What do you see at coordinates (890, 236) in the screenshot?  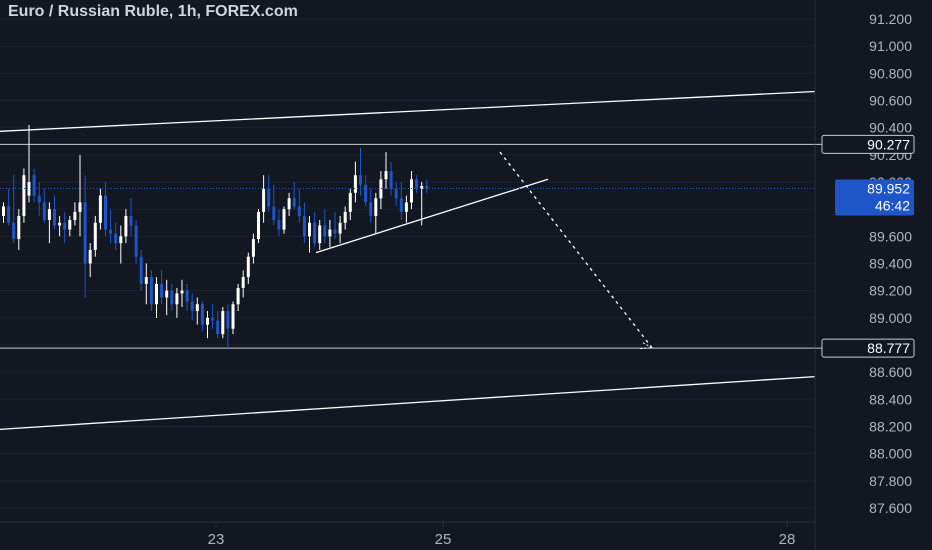 I see `y-tick-label-8: 89.600` at bounding box center [890, 236].